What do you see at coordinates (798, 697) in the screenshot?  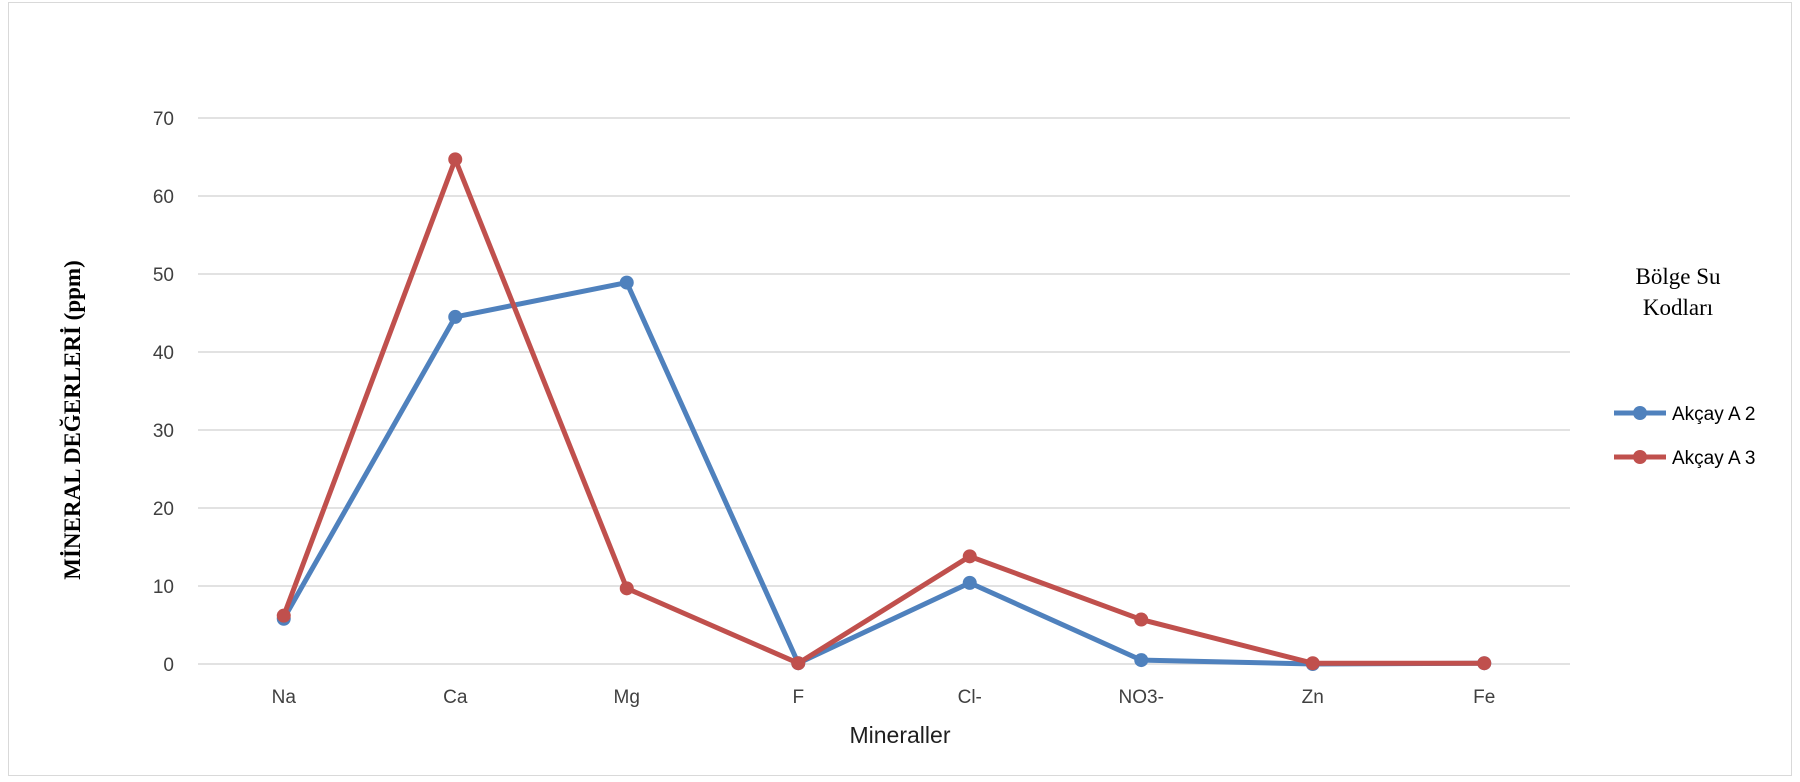 I see `x-tick-label: F` at bounding box center [798, 697].